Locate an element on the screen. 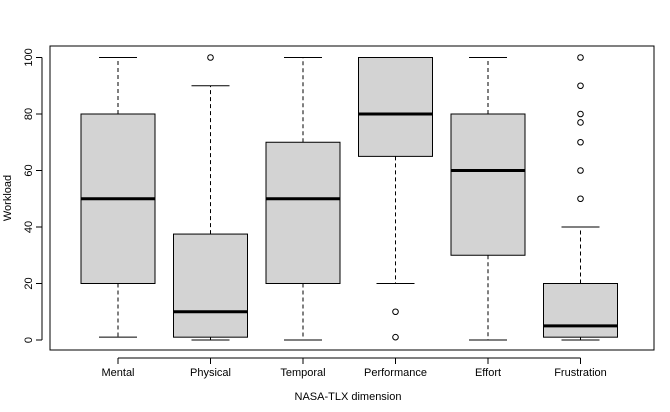 The image size is (670, 412). box-effort is located at coordinates (488, 199).